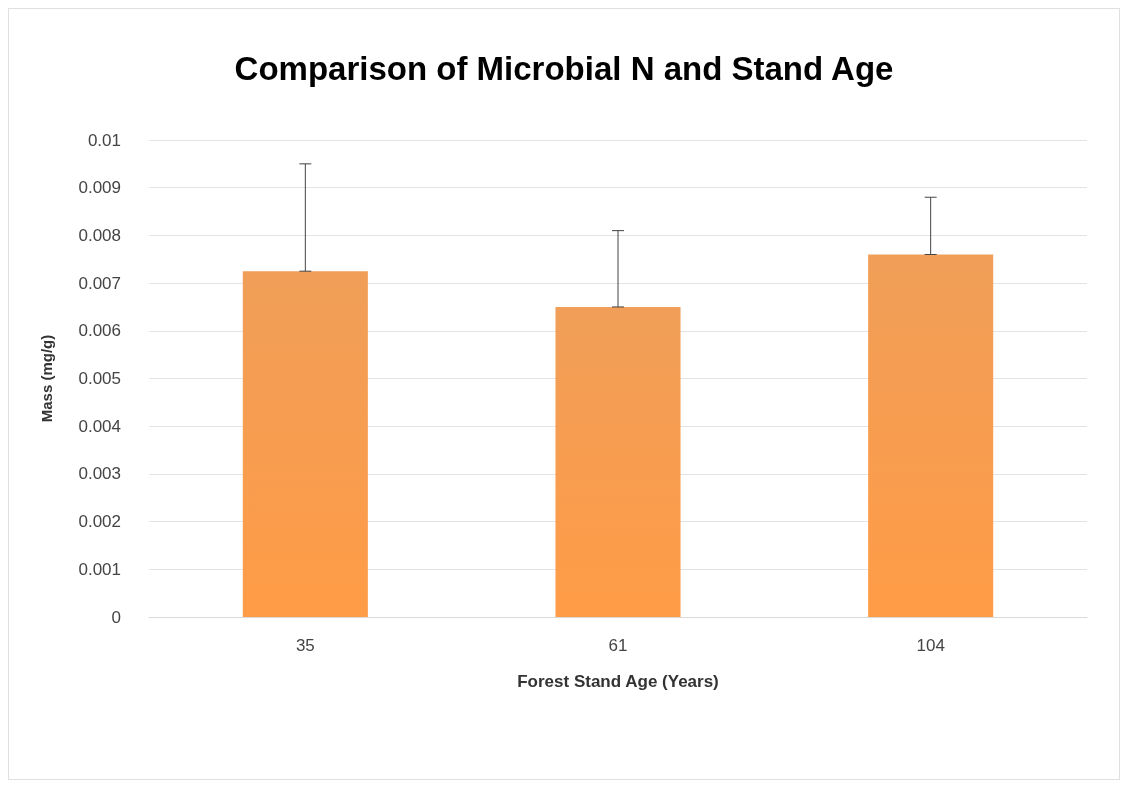 This screenshot has width=1134, height=794. What do you see at coordinates (618, 645) in the screenshot?
I see `x-tick-label: 61` at bounding box center [618, 645].